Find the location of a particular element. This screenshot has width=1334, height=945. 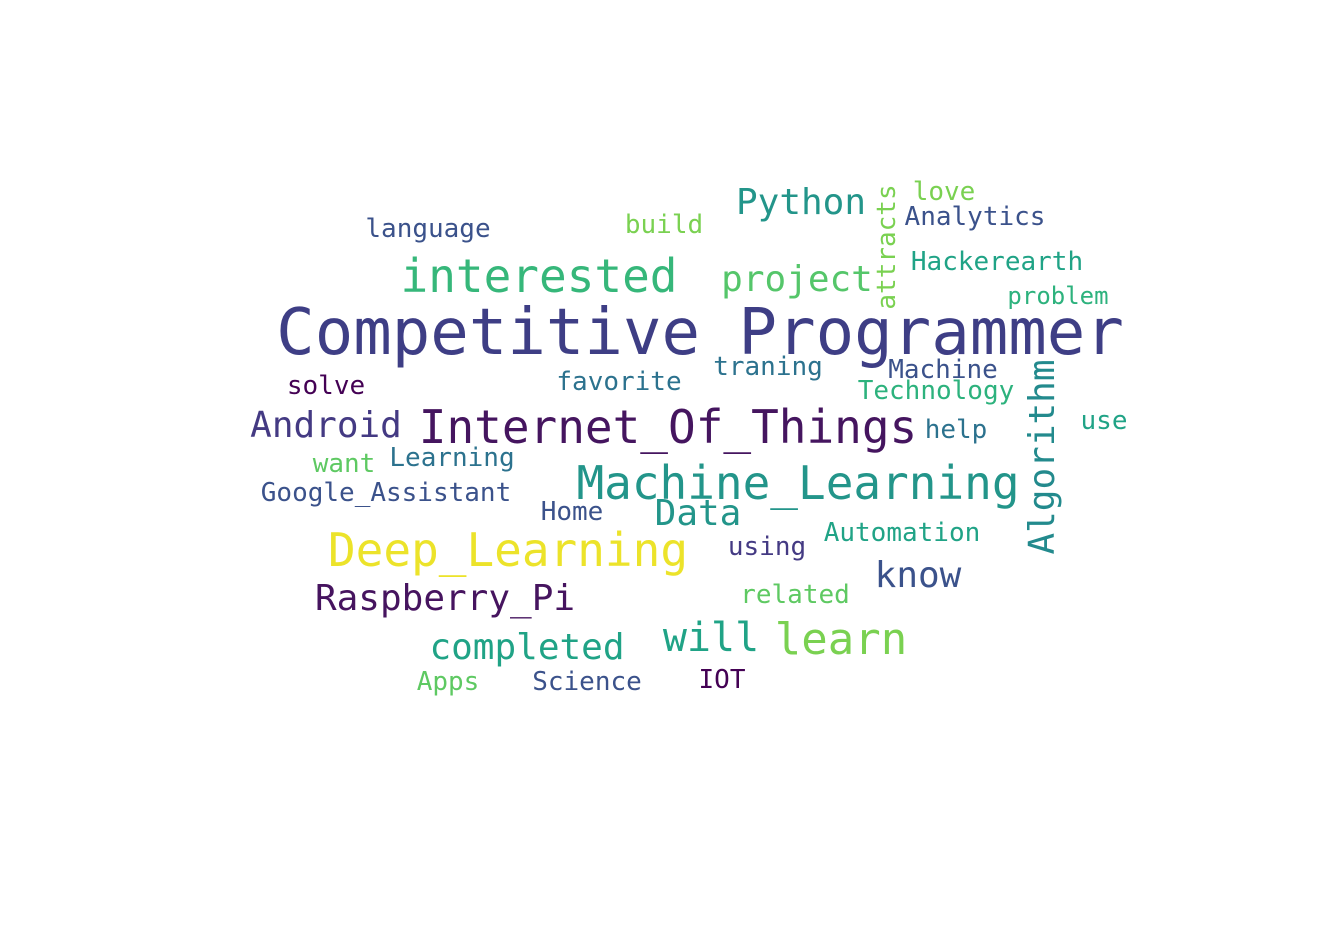

word-machine: Machine is located at coordinates (943, 370).